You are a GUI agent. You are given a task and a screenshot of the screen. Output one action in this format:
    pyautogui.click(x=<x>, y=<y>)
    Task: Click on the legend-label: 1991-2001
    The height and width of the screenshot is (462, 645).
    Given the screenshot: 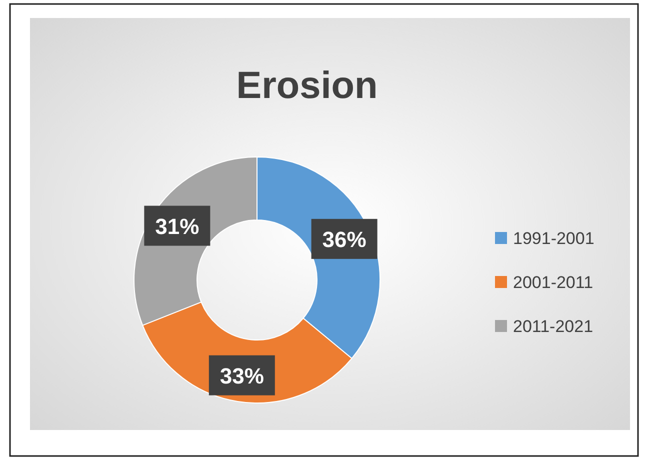 What is the action you would take?
    pyautogui.click(x=553, y=238)
    